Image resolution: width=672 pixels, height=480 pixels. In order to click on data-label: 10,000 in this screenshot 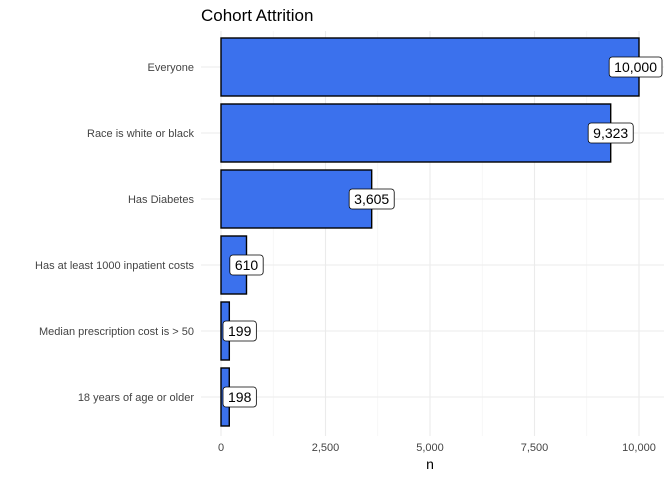, I will do `click(635, 67)`.